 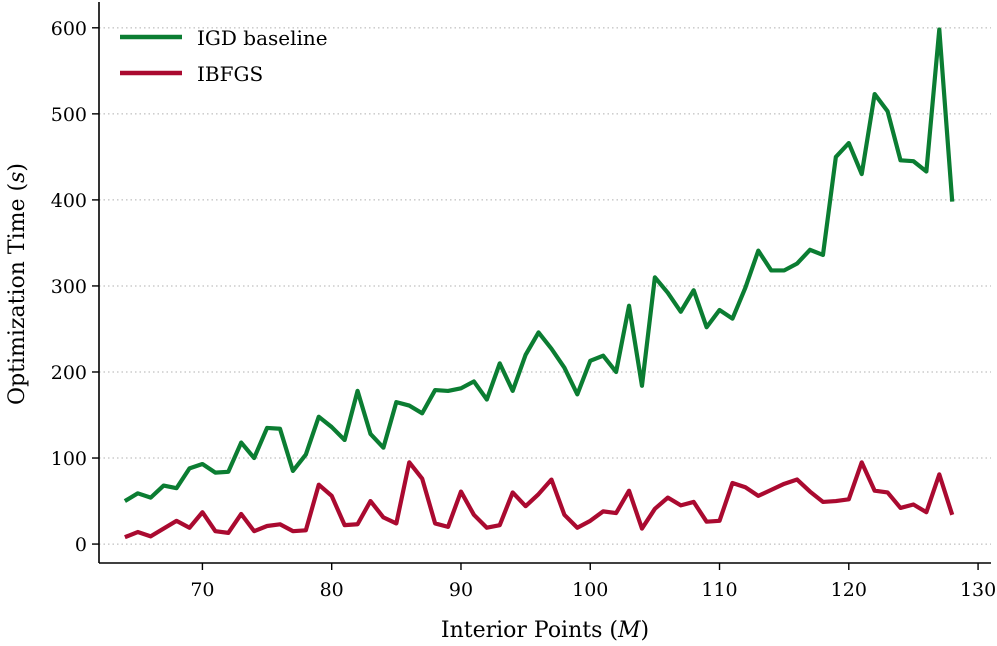 I want to click on legend: IGD baseline IBFGS, so click(x=224, y=56).